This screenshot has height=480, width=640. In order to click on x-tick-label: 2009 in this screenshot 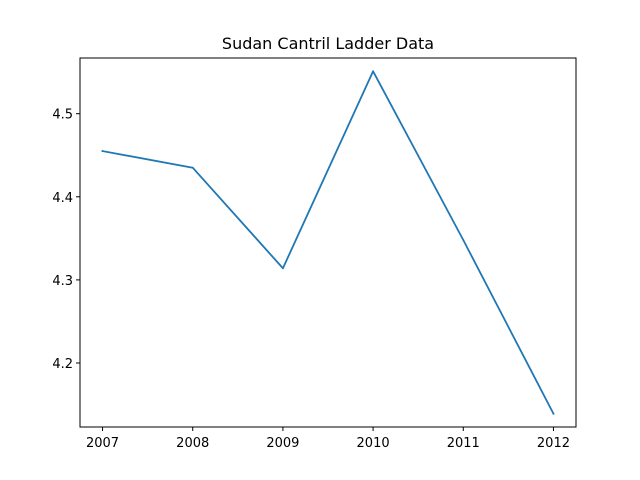, I will do `click(282, 443)`.